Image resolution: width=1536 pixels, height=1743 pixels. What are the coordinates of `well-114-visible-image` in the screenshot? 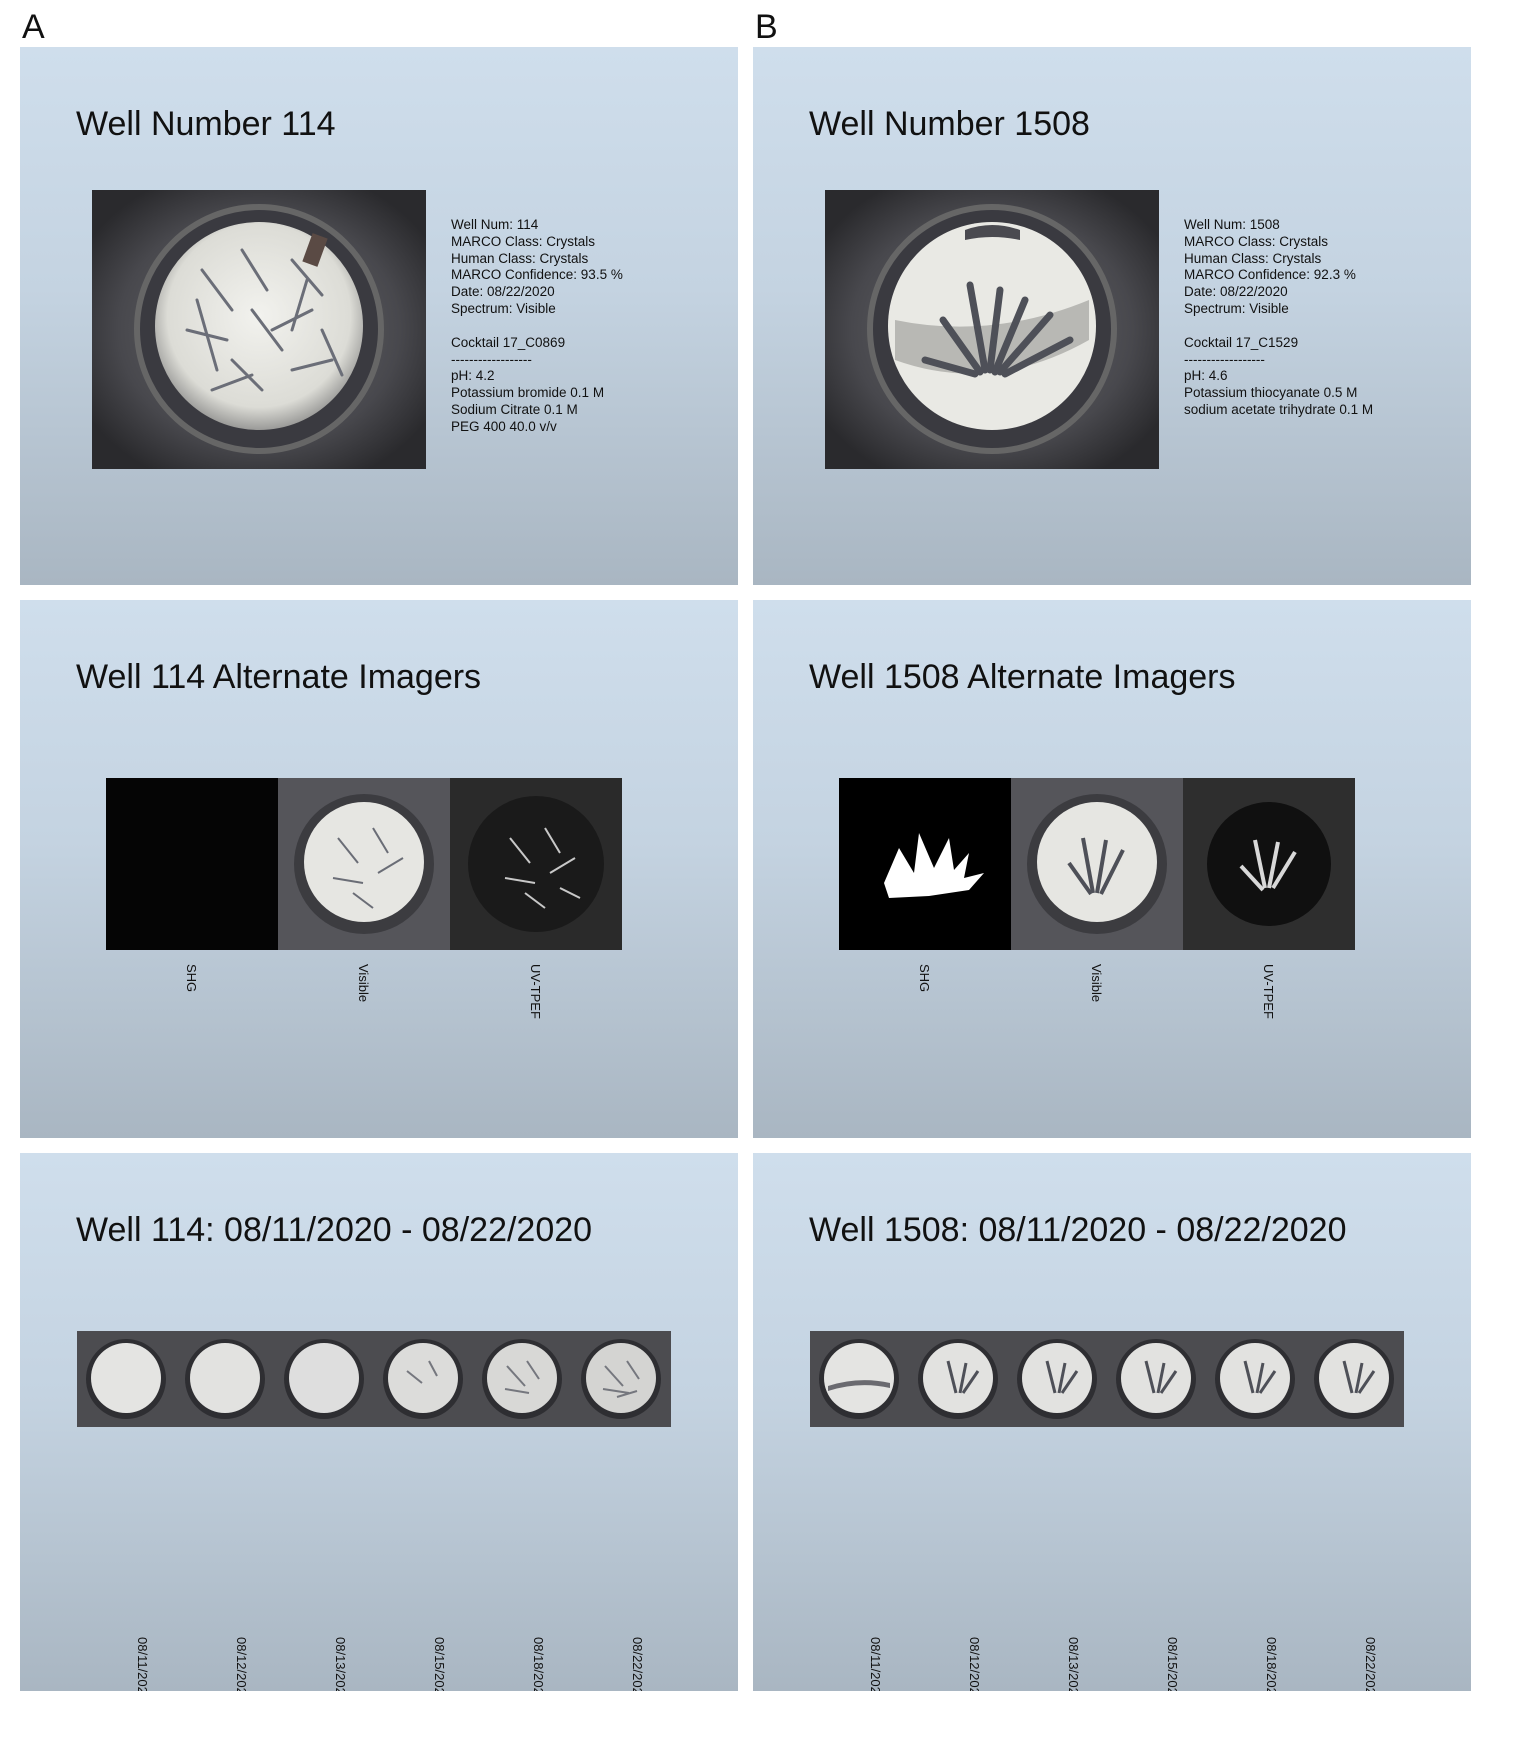 It's located at (259, 329).